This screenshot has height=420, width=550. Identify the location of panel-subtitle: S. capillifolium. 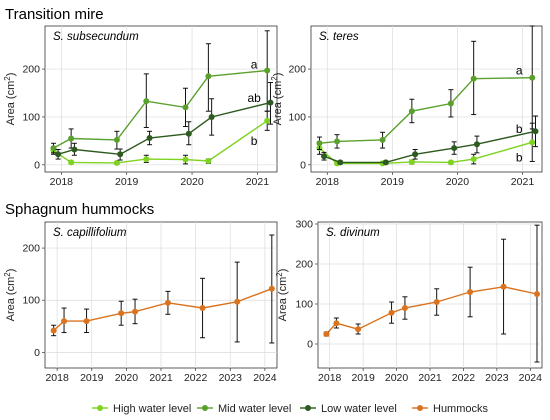
(90, 233).